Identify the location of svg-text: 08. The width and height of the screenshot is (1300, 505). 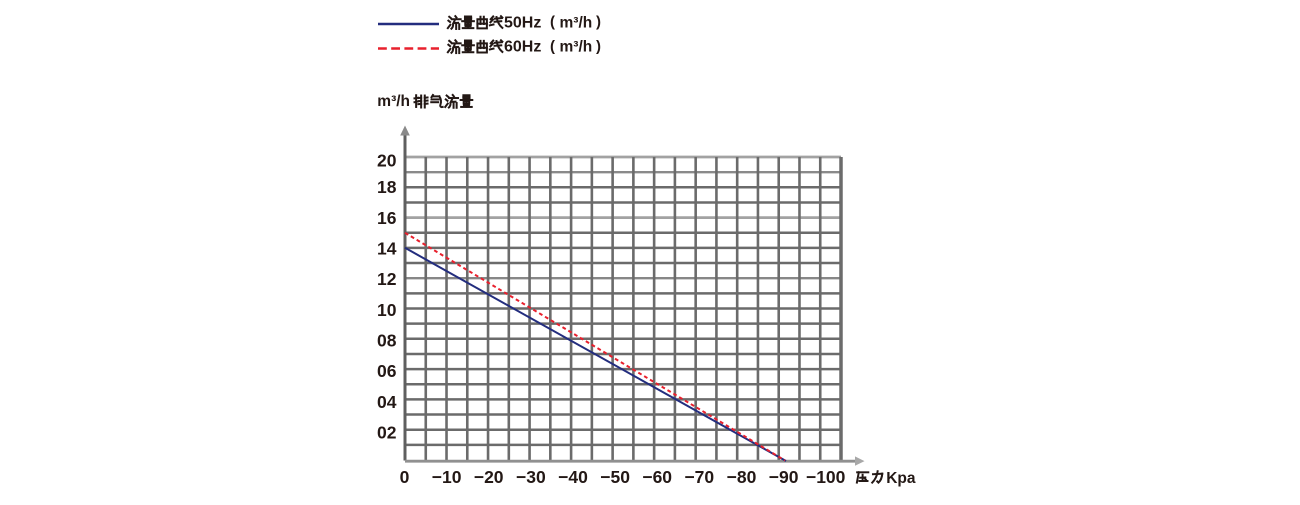
(387, 341).